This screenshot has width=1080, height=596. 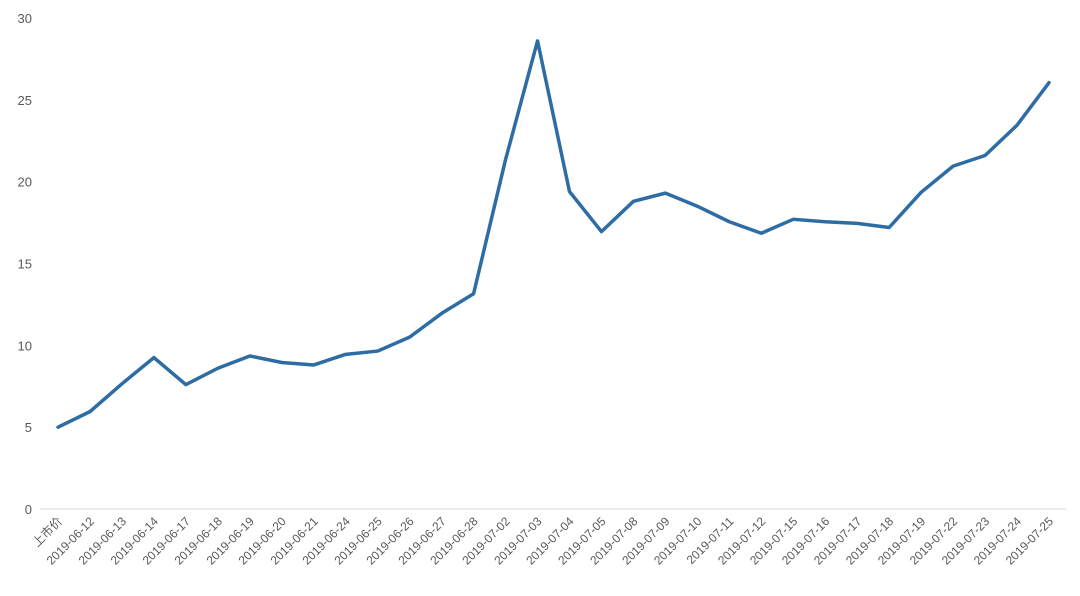 I want to click on y-tick-label: 30, so click(x=25, y=18).